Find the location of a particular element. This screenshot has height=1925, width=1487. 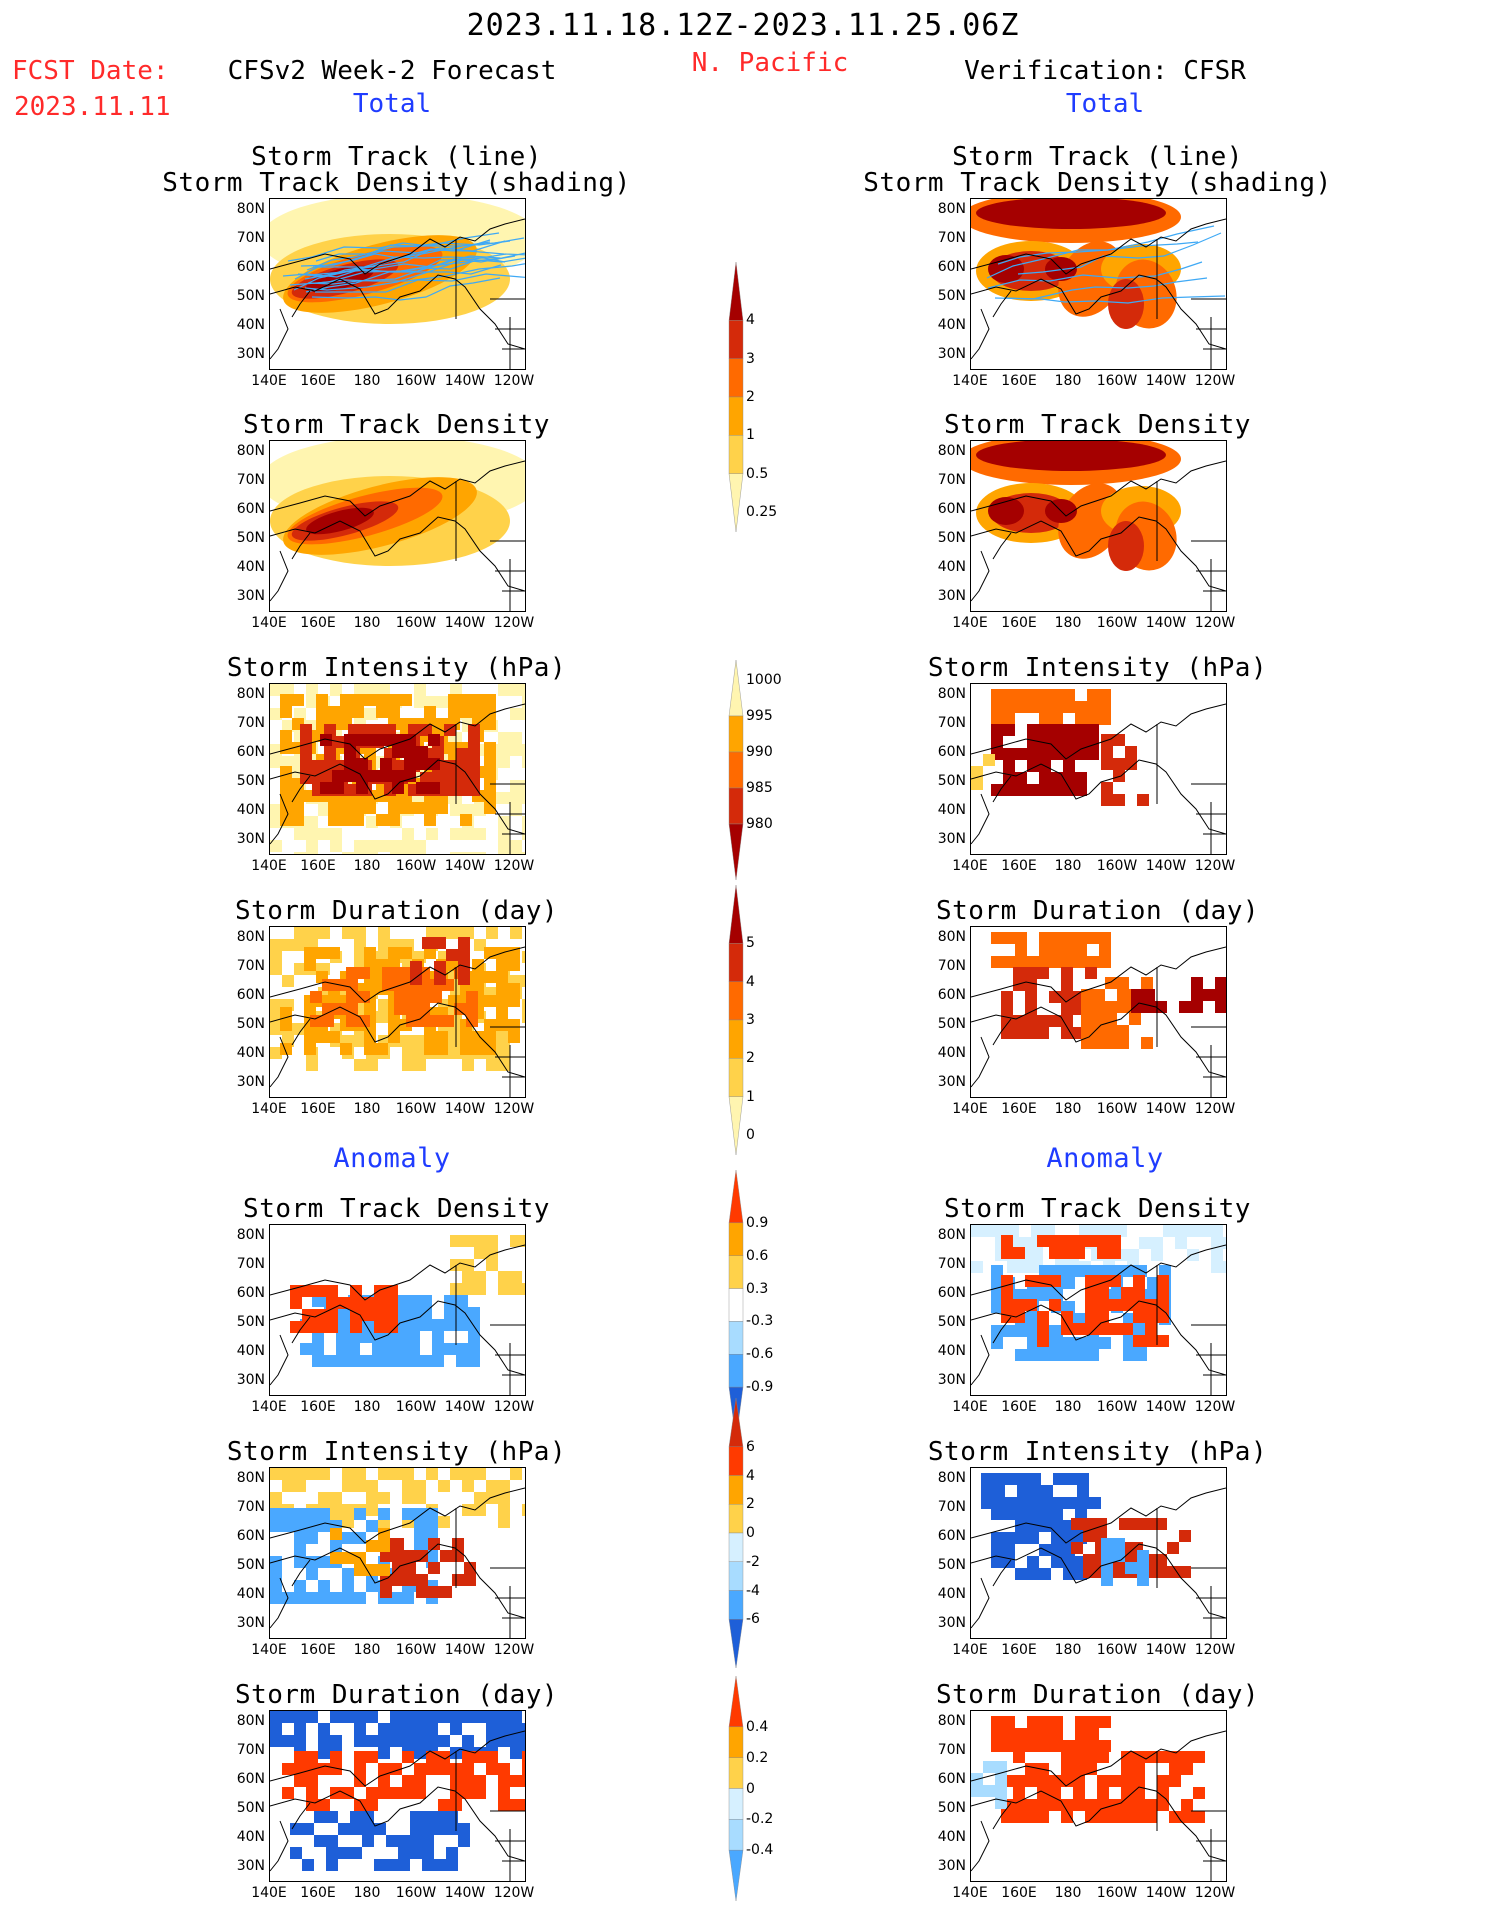

coastline is located at coordinates (397, 1319).